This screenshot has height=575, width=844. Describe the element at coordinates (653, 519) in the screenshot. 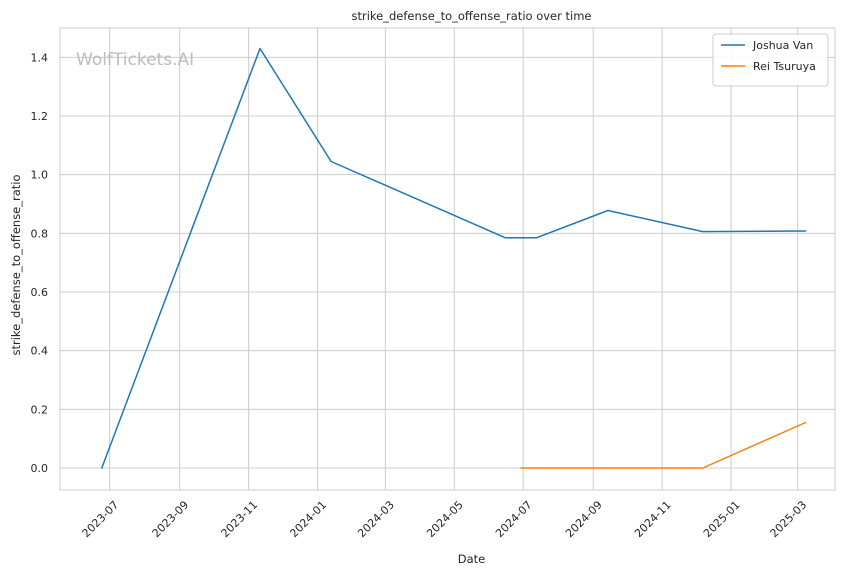

I see `x-tick-label: 2024-11` at that location.